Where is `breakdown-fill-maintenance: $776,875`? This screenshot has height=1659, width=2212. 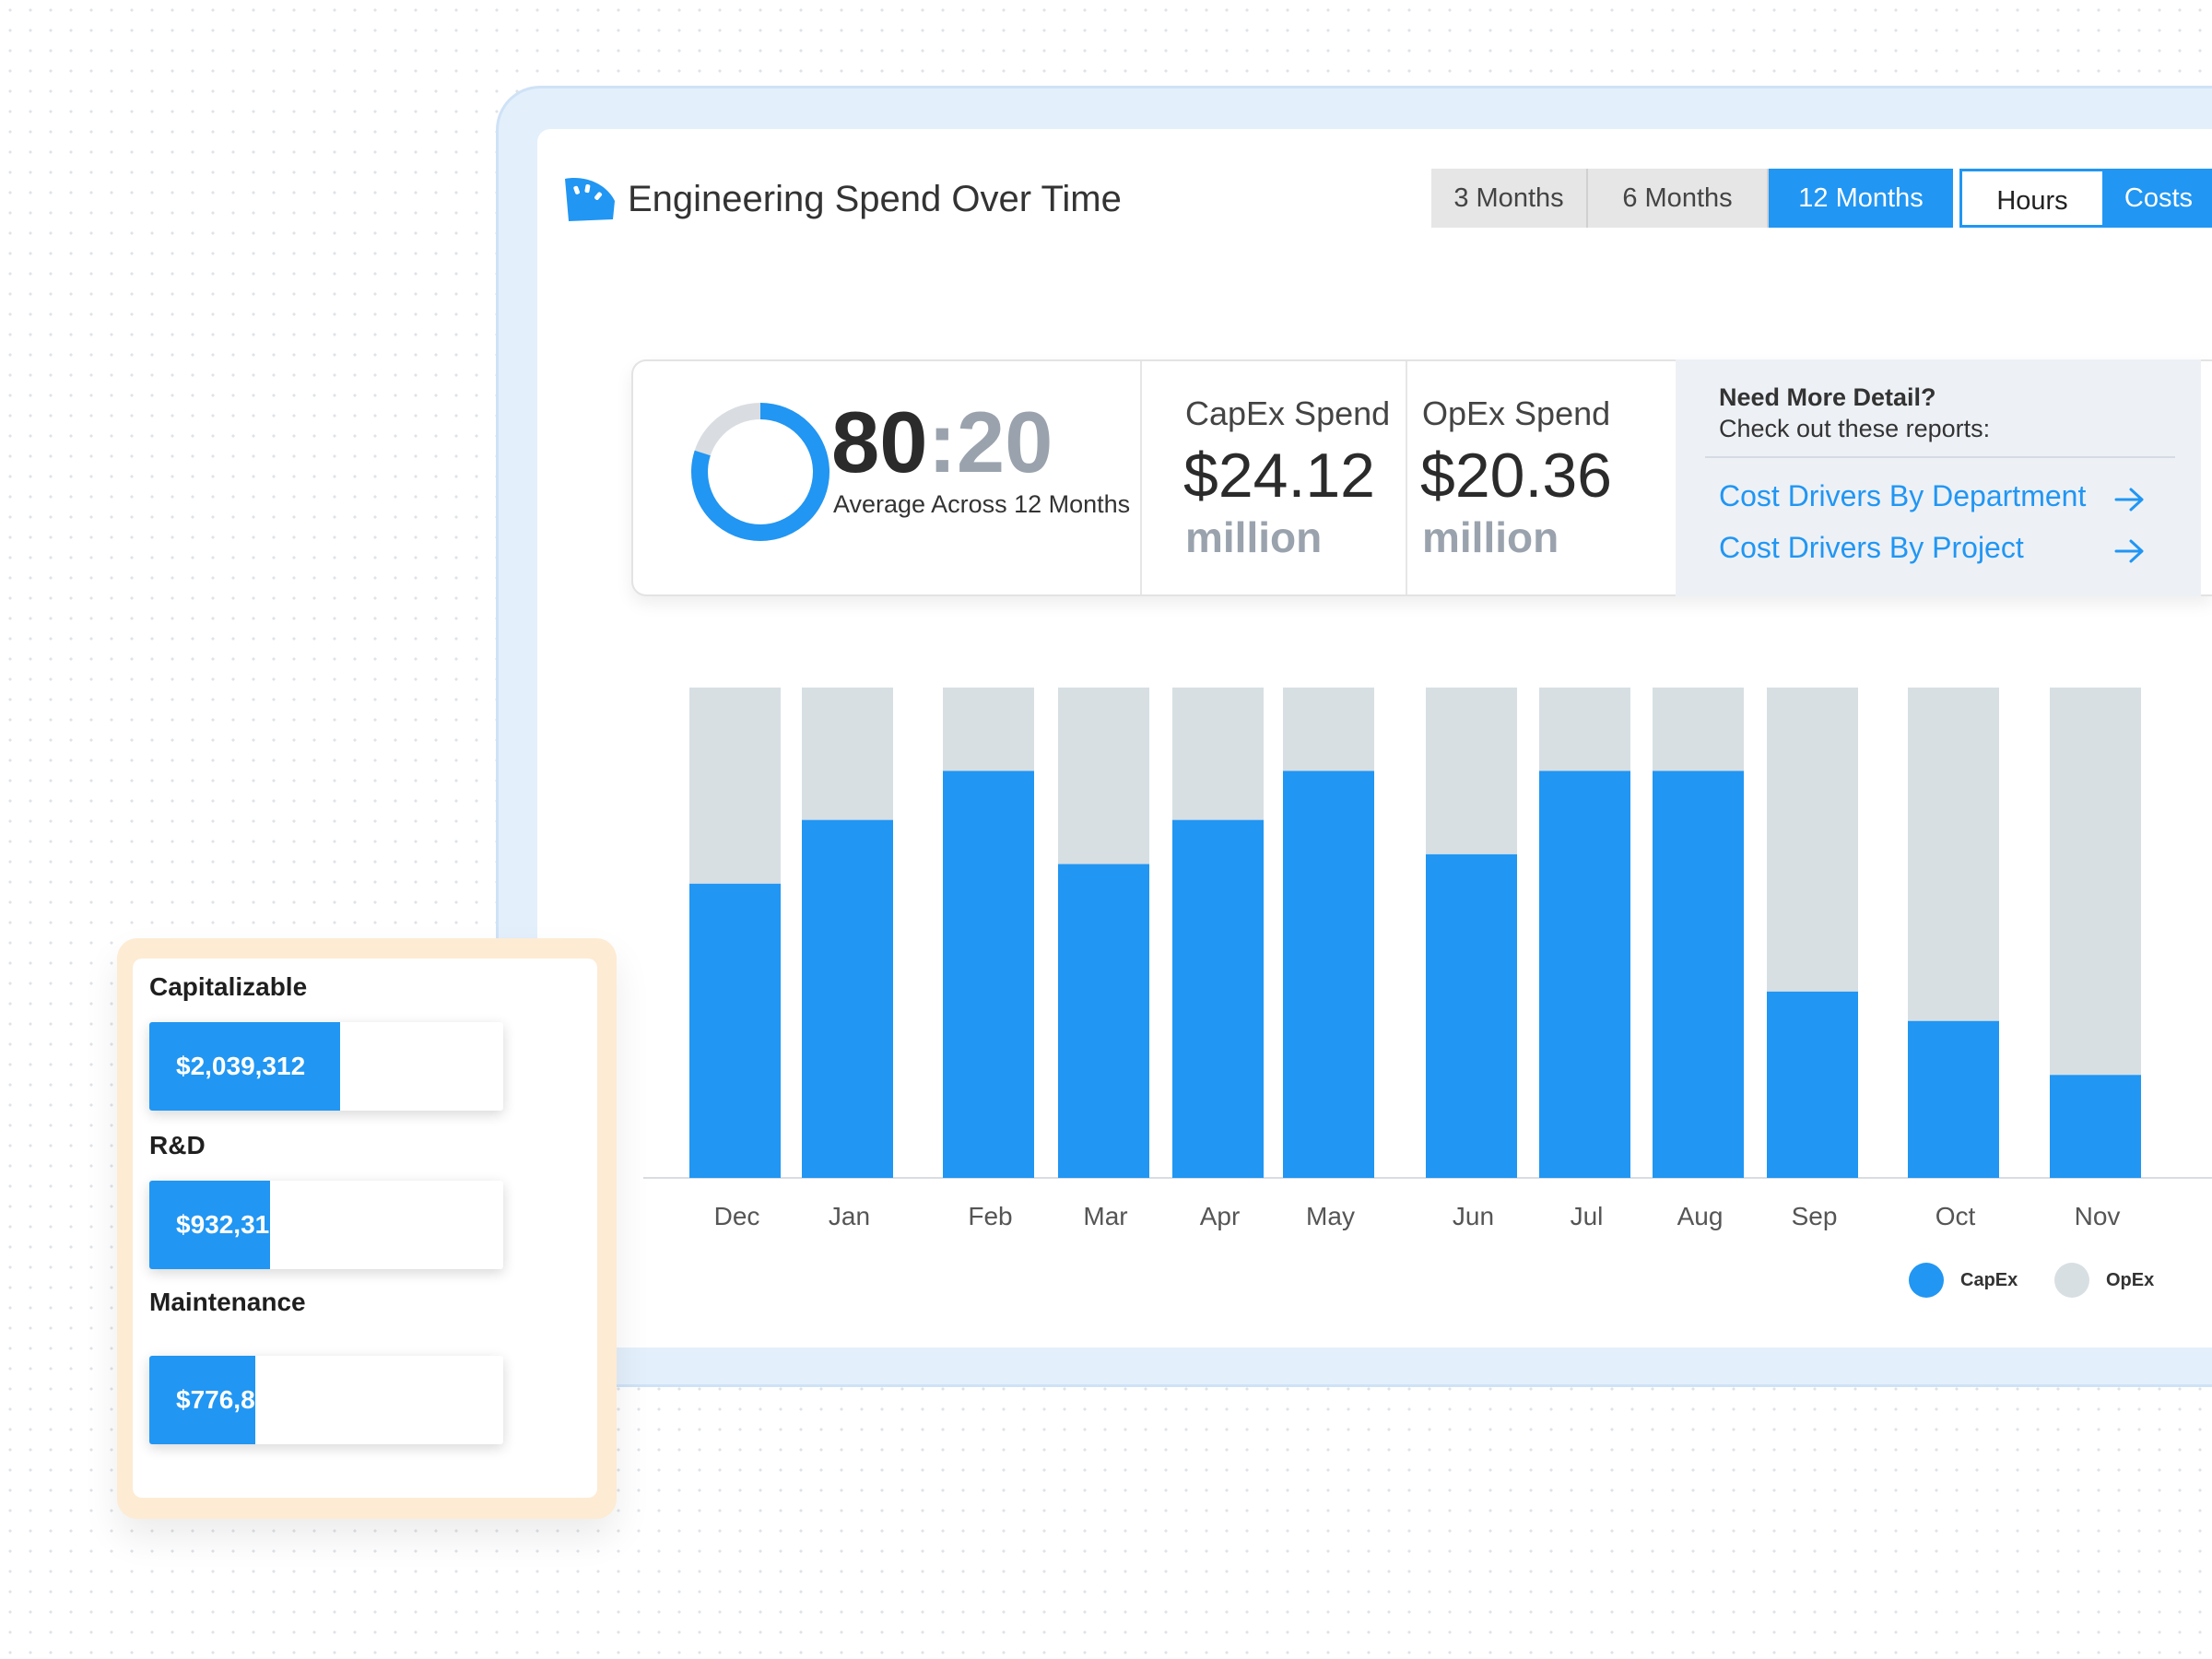 breakdown-fill-maintenance: $776,875 is located at coordinates (216, 1400).